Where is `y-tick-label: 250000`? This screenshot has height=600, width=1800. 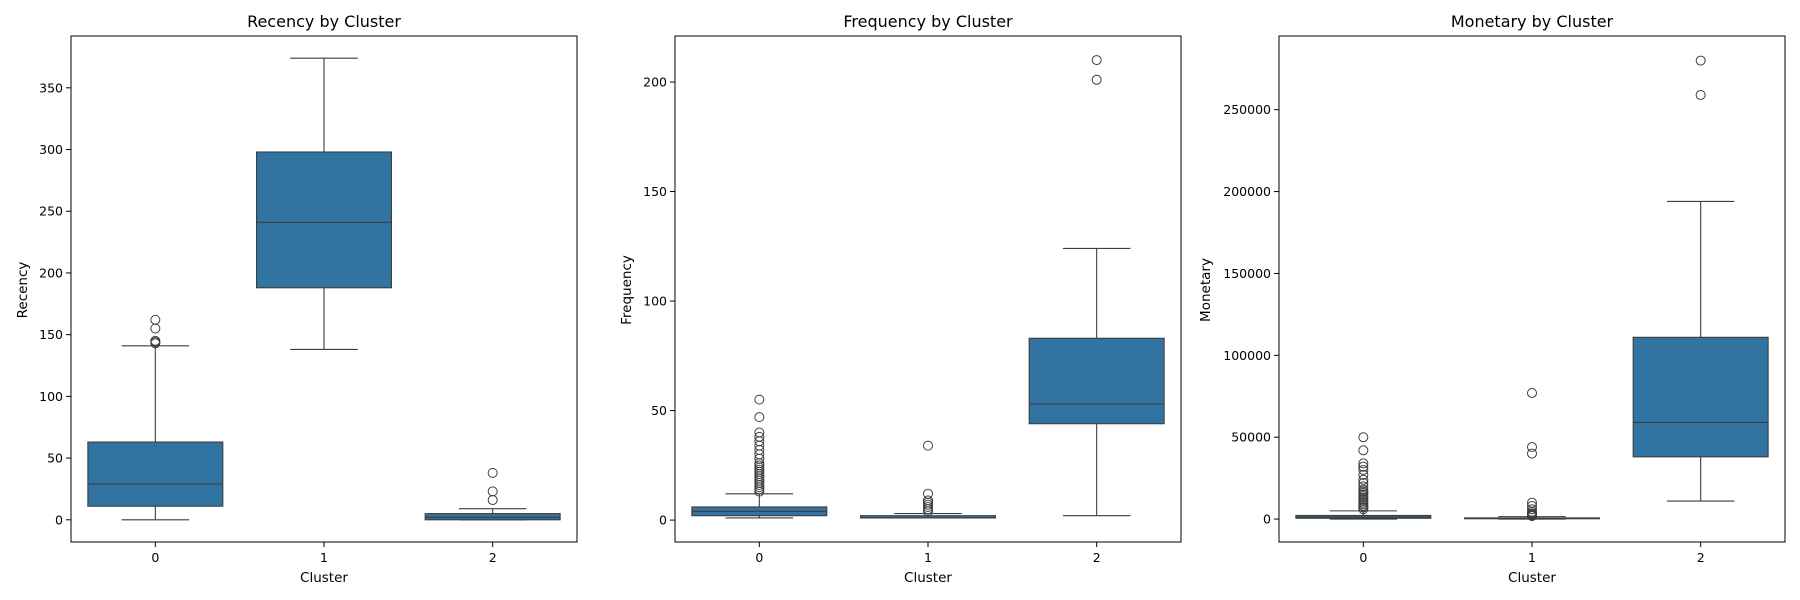
y-tick-label: 250000 is located at coordinates (1247, 109).